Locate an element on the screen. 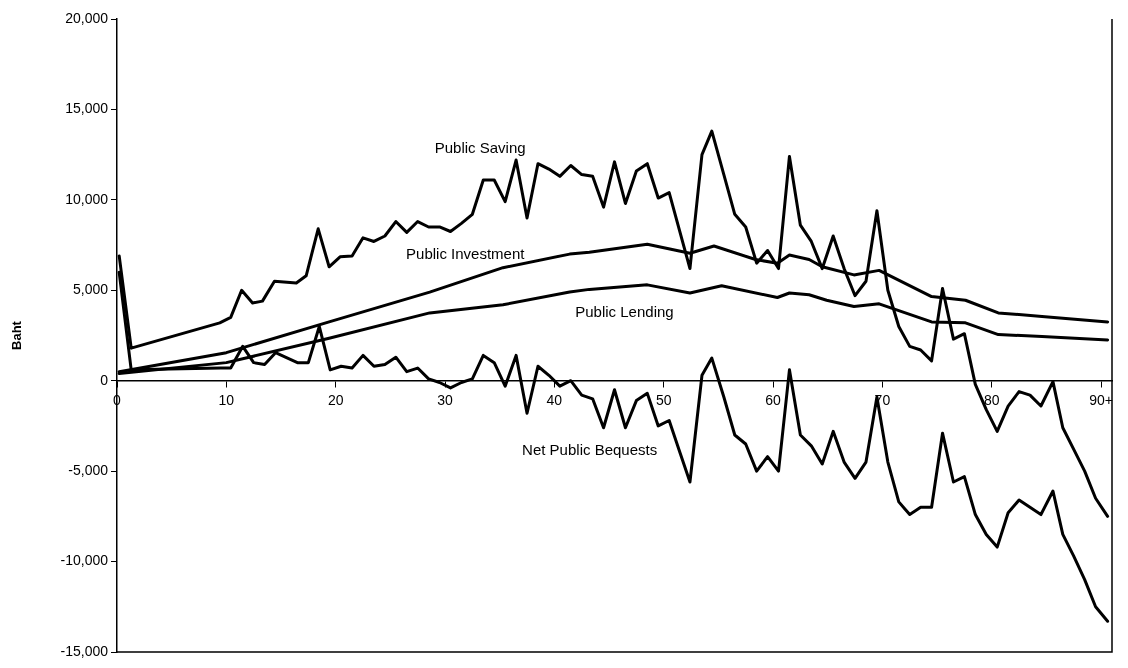  x-tick-label: 40 is located at coordinates (554, 399).